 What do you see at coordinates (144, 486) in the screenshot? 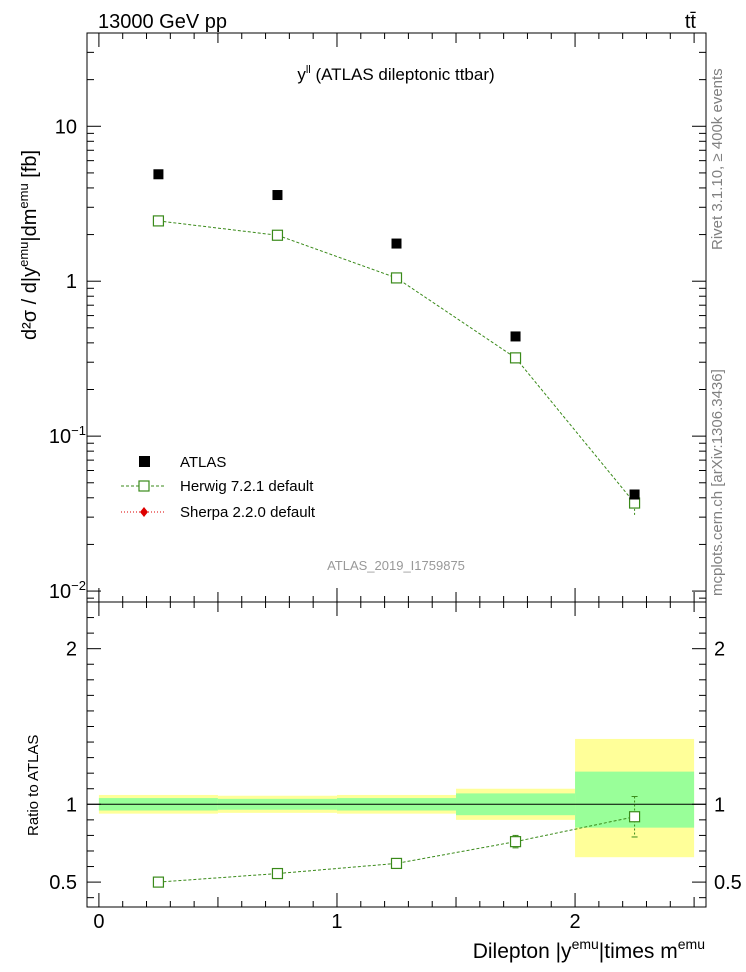
I see `legend-herwig-marker` at bounding box center [144, 486].